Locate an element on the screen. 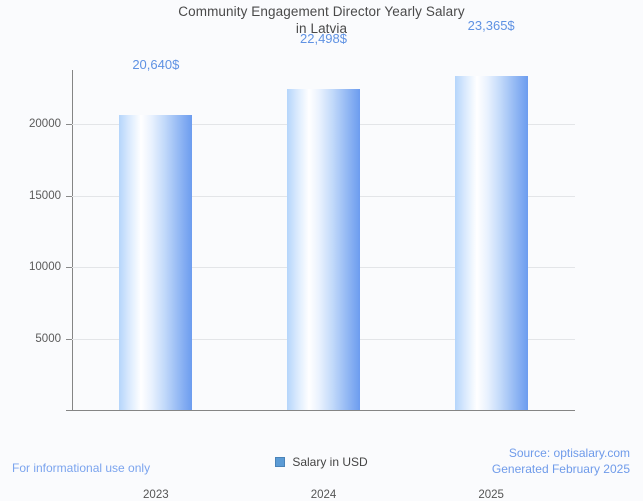 The image size is (643, 501). y-axis-tick-label: 10000 is located at coordinates (45, 267).